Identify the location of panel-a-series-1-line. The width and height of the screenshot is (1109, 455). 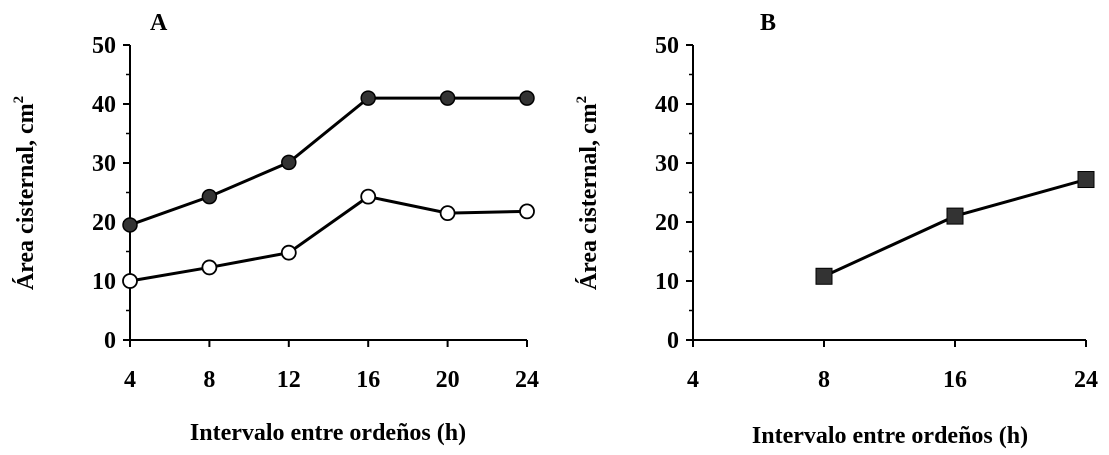
(328, 161).